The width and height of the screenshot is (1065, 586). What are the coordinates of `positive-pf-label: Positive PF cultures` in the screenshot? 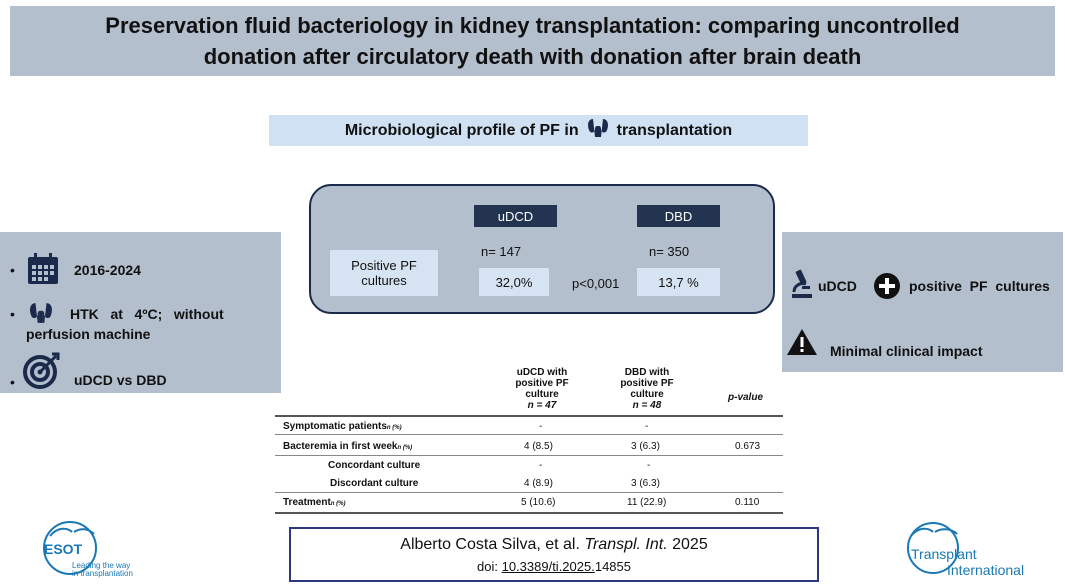 It's located at (384, 273).